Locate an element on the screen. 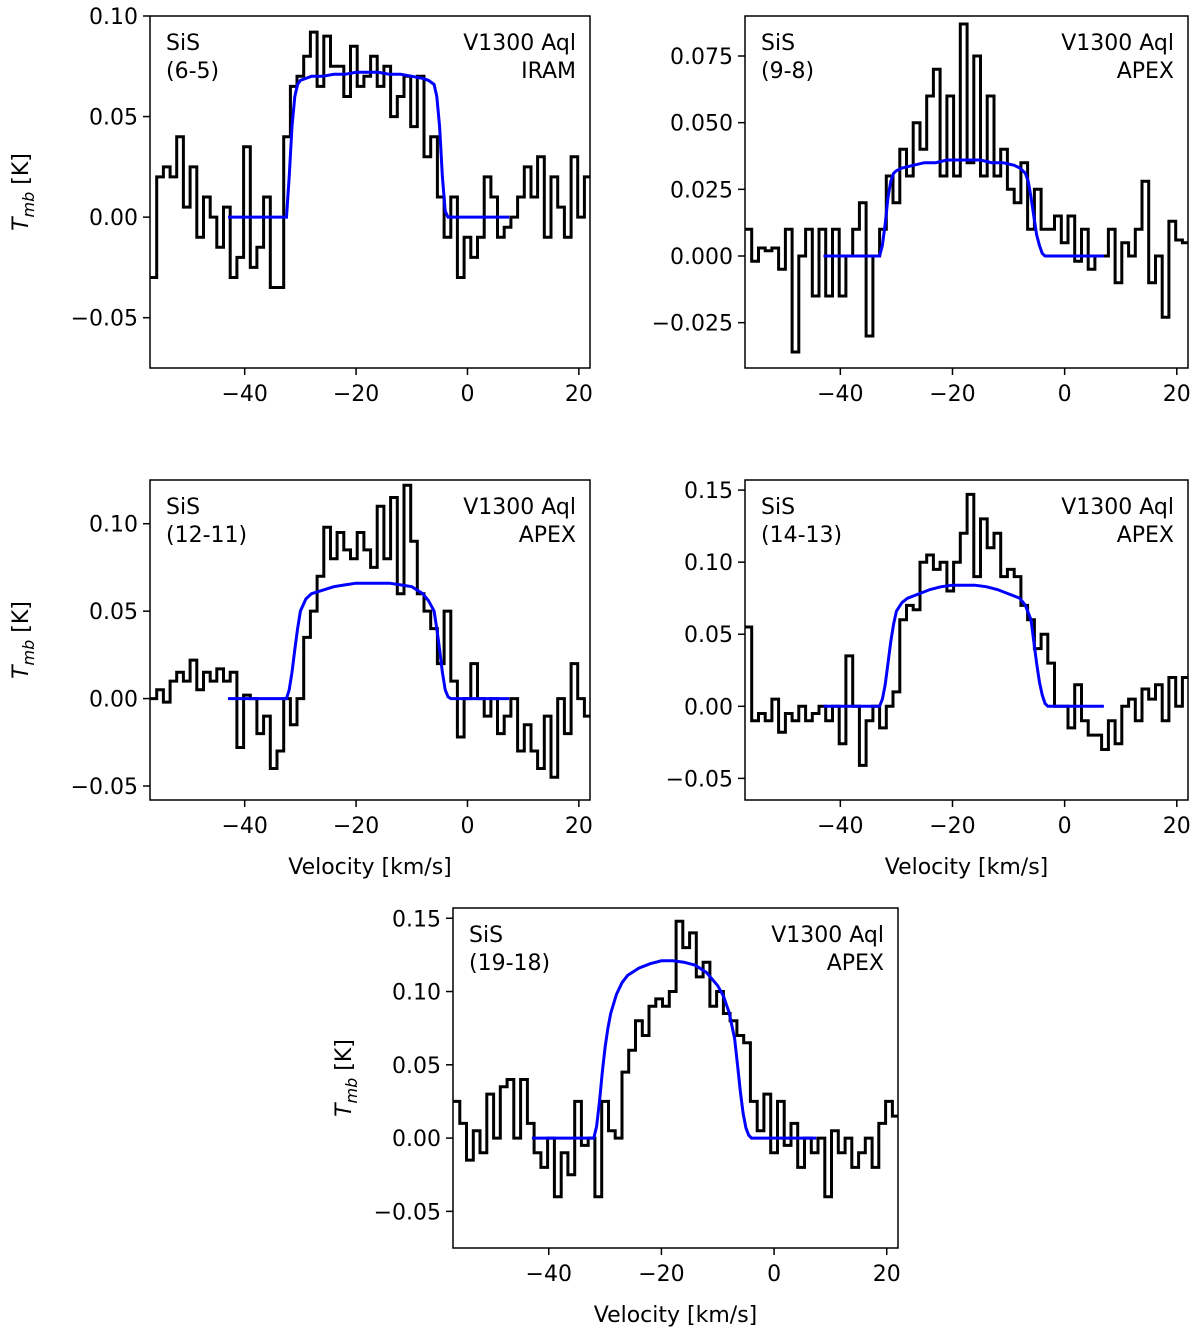 The width and height of the screenshot is (1200, 1332). annotation-transition: (12-11) is located at coordinates (206, 535).